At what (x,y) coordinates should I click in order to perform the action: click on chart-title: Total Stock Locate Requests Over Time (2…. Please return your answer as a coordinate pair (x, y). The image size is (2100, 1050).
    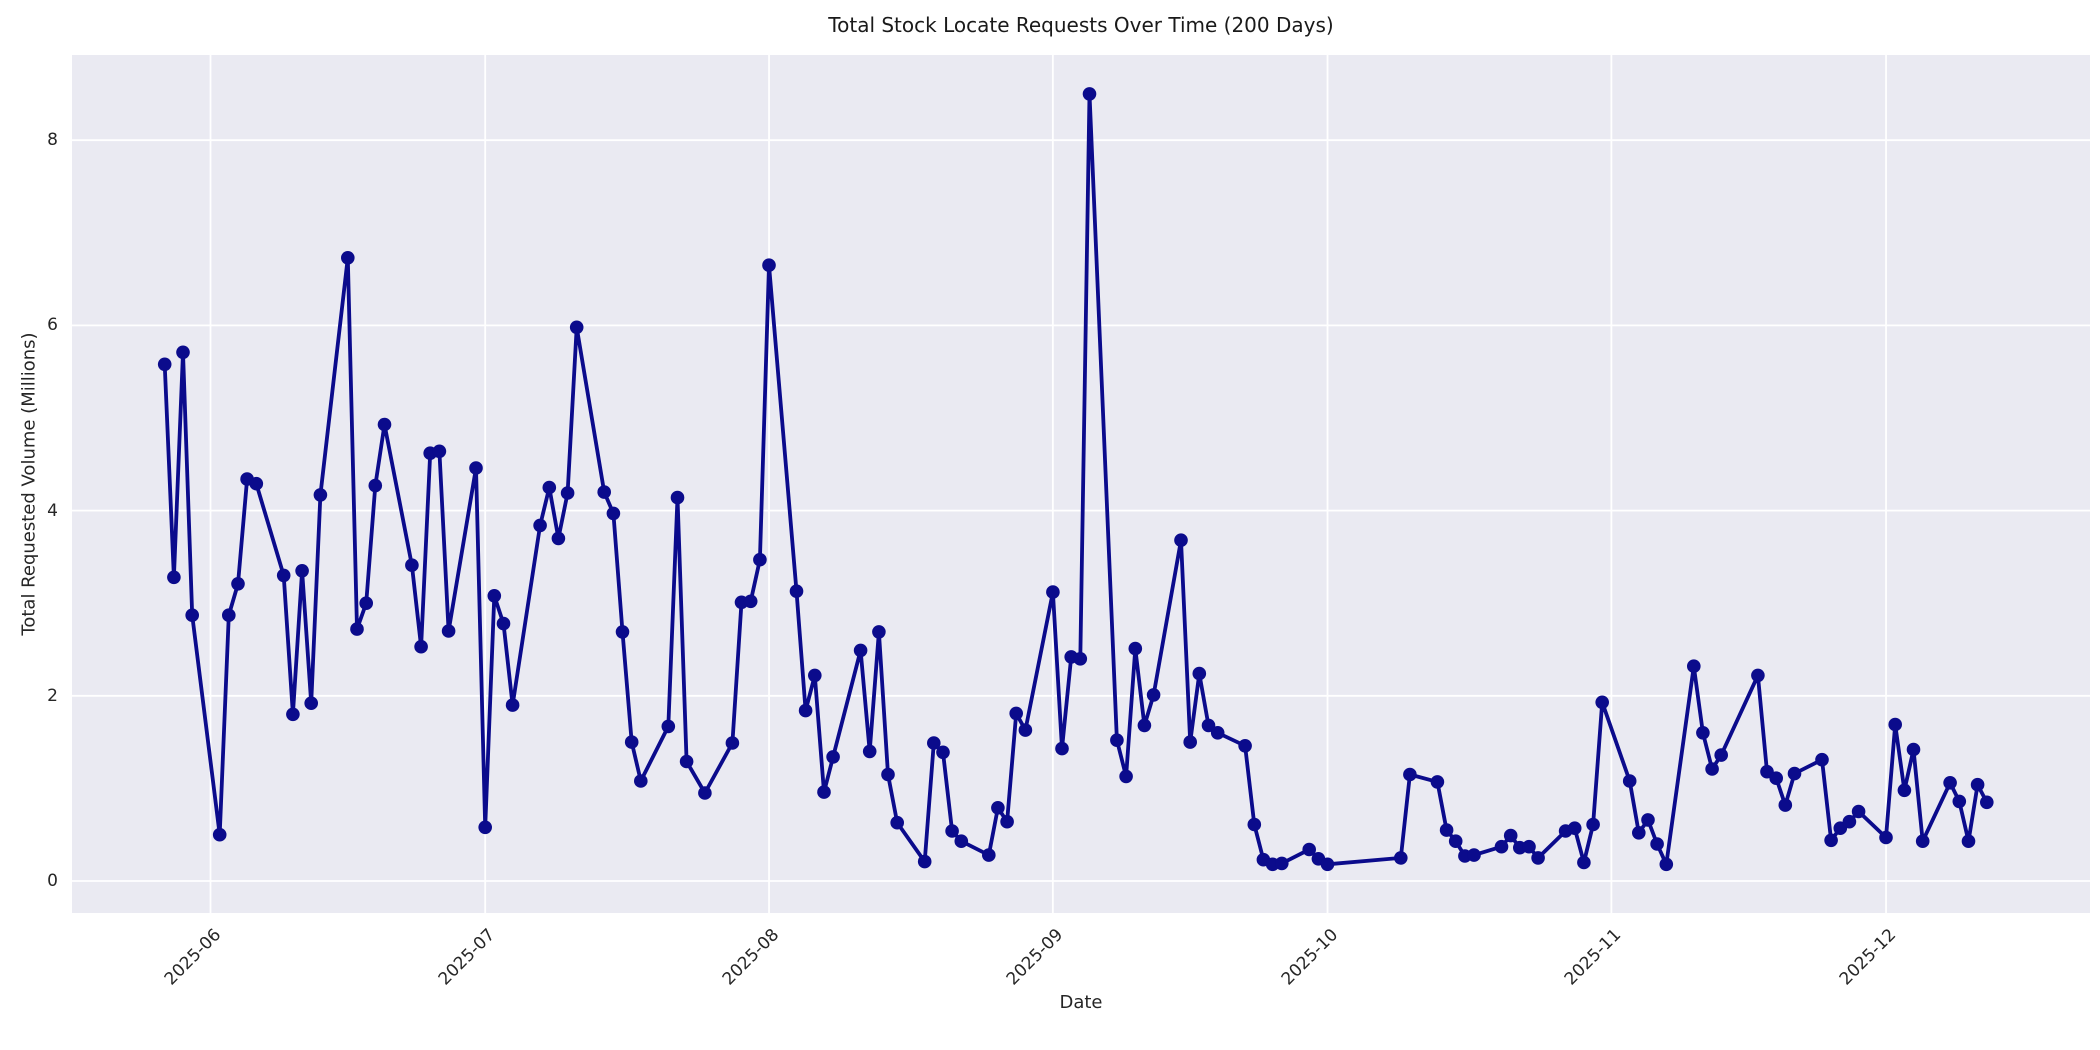
    Looking at the image, I should click on (1081, 25).